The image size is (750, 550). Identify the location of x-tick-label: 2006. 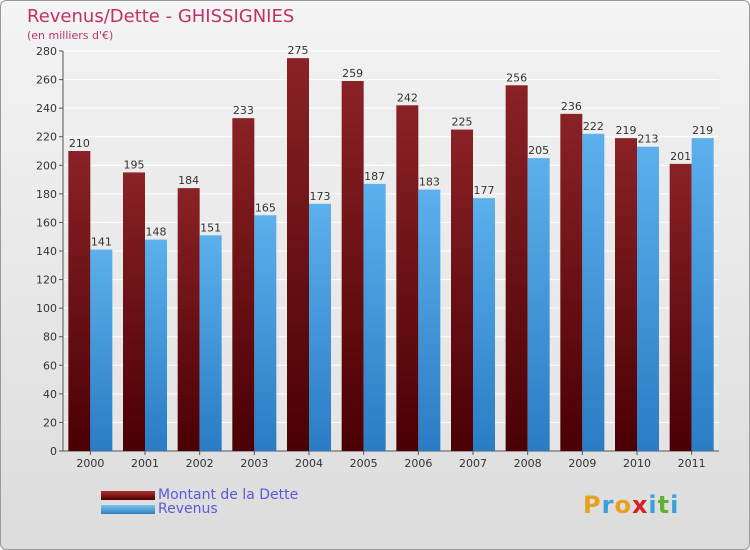
(418, 463).